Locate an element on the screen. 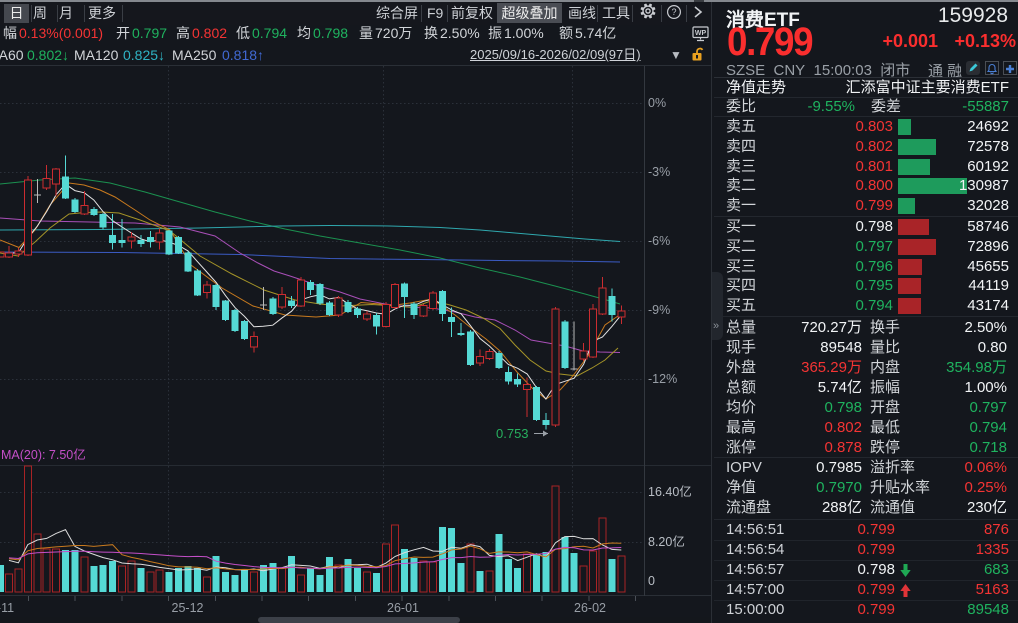 Image resolution: width=1018 pixels, height=623 pixels. svg-text: WP is located at coordinates (701, 33).